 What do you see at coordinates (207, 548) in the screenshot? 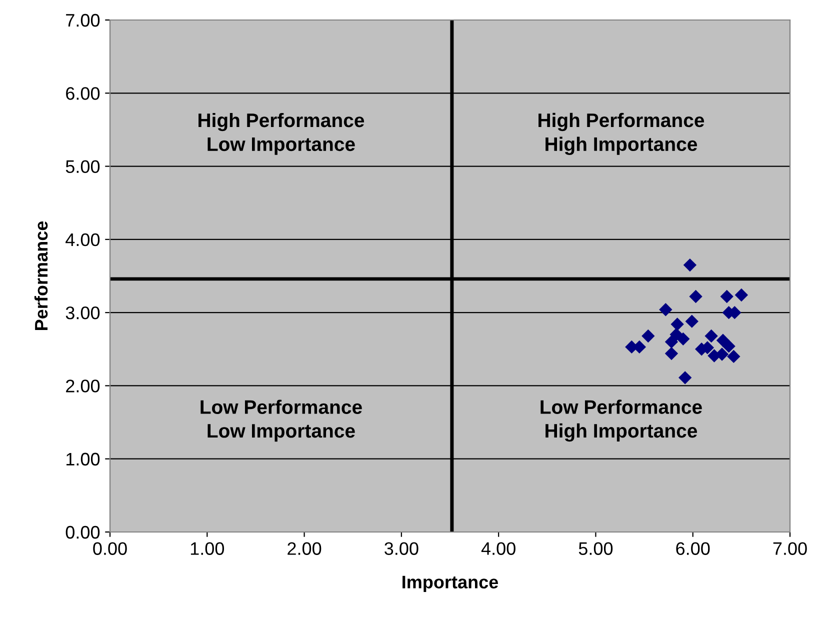
I see `x-tick-label: 1.00` at bounding box center [207, 548].